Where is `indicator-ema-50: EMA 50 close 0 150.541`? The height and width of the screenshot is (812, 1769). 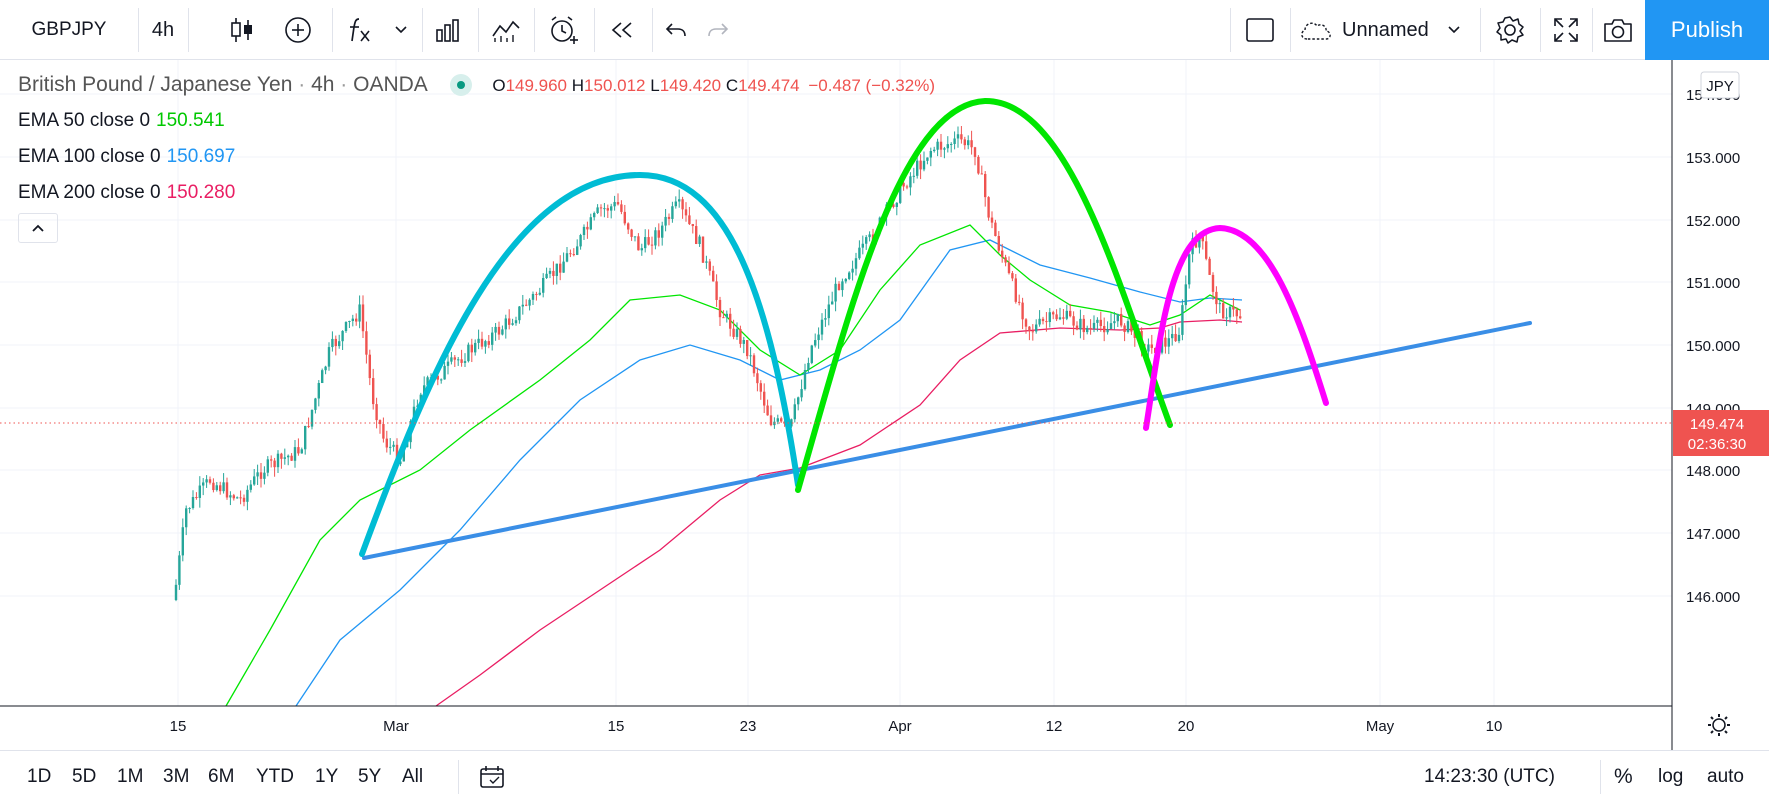
indicator-ema-50: EMA 50 close 0 150.541 is located at coordinates (121, 121).